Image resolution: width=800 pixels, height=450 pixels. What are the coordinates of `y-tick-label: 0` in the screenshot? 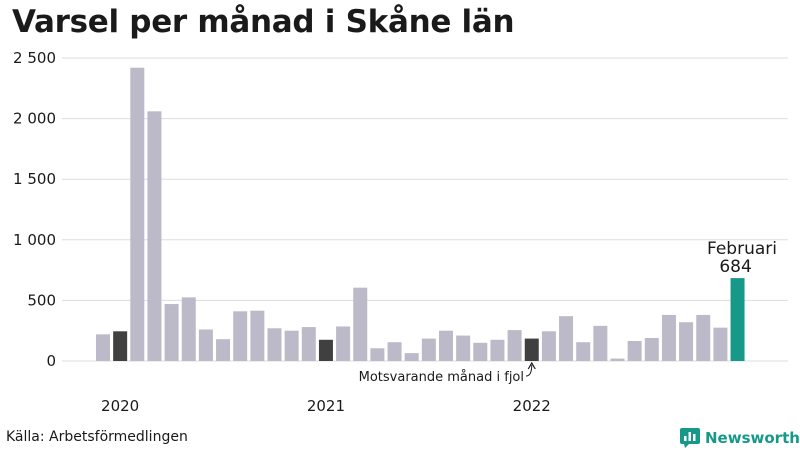 It's located at (51, 361).